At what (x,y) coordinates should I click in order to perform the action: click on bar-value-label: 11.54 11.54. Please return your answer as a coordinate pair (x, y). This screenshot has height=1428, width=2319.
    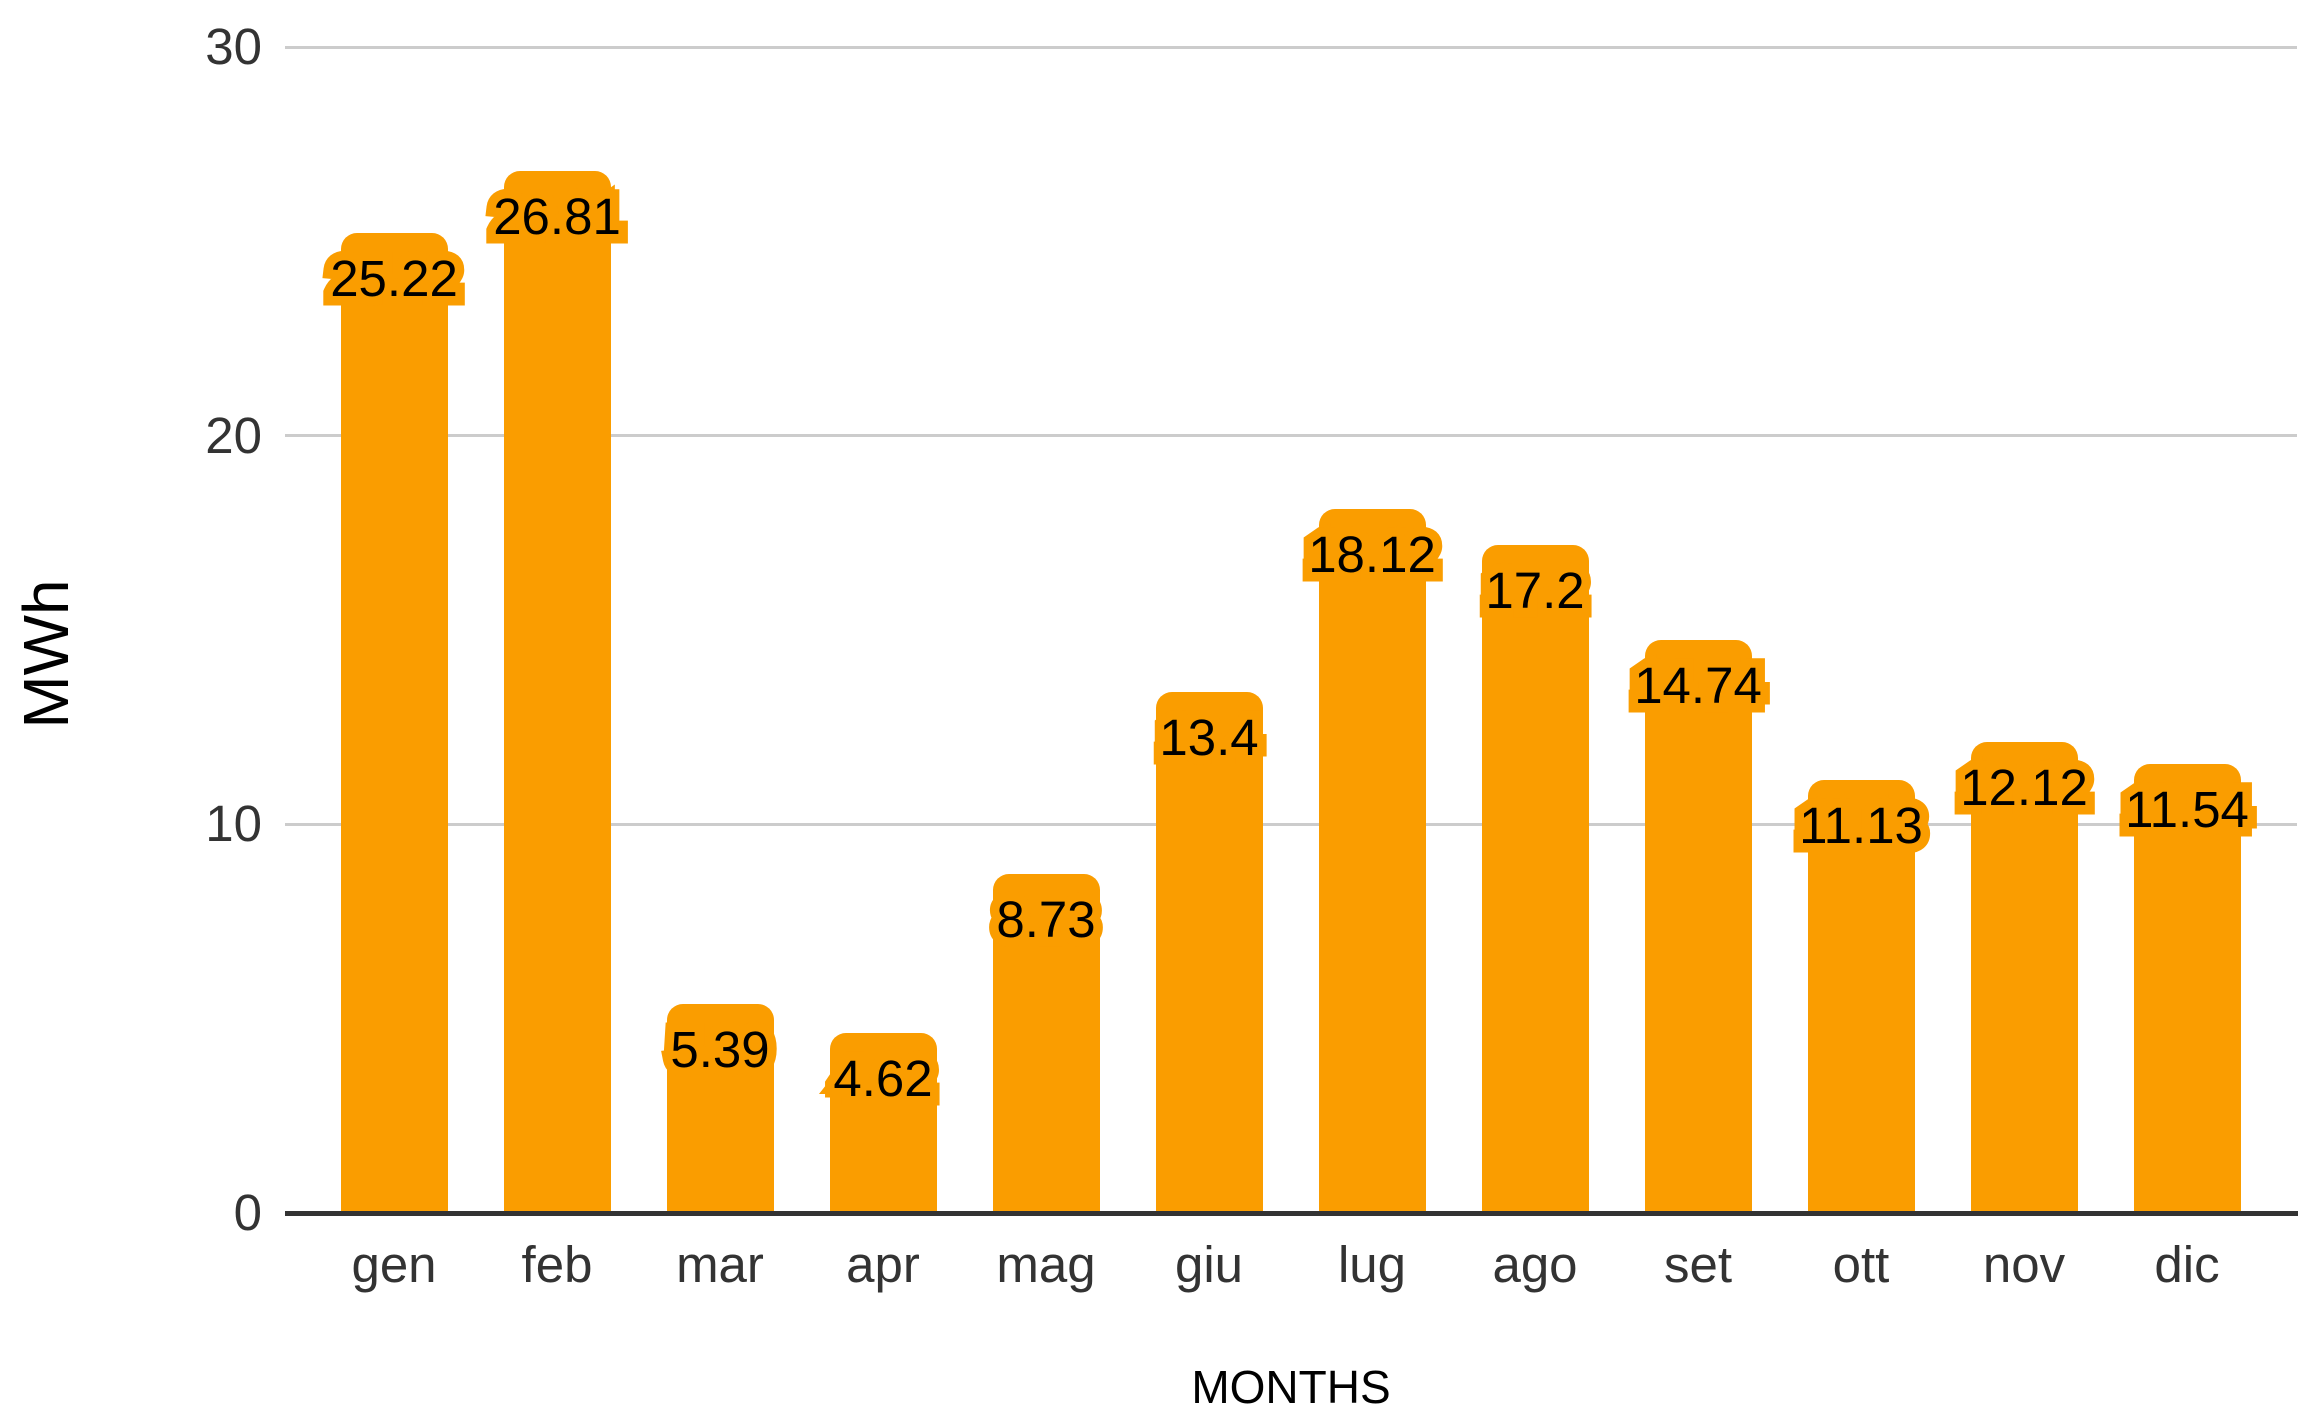
    Looking at the image, I should click on (2187, 810).